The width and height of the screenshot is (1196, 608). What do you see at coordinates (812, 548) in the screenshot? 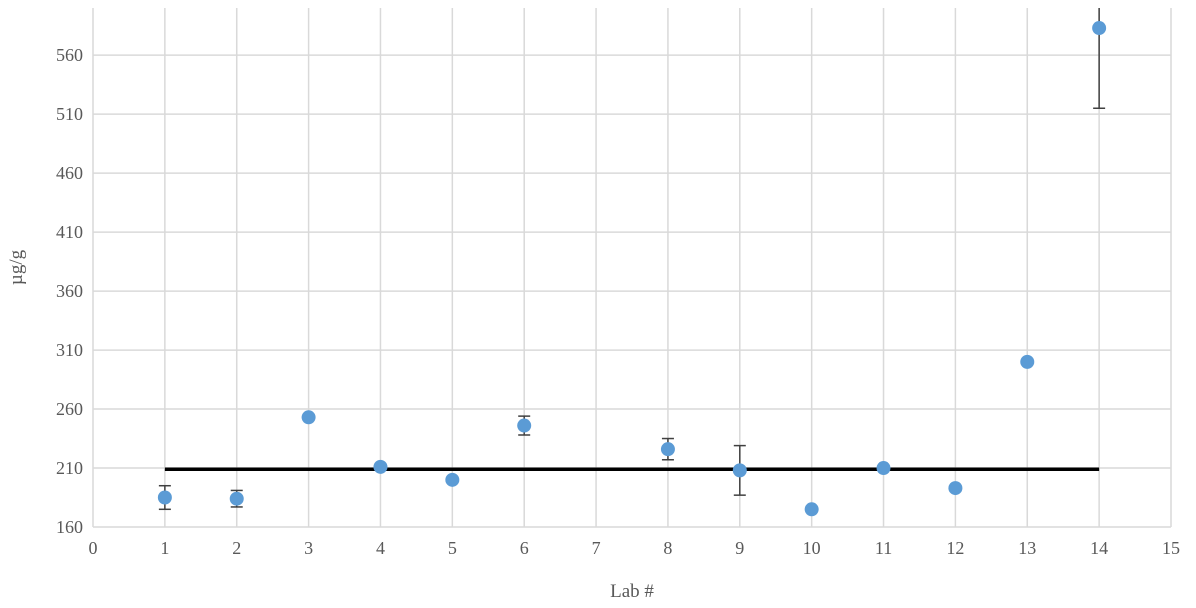
I see `x-tick-label: 10` at bounding box center [812, 548].